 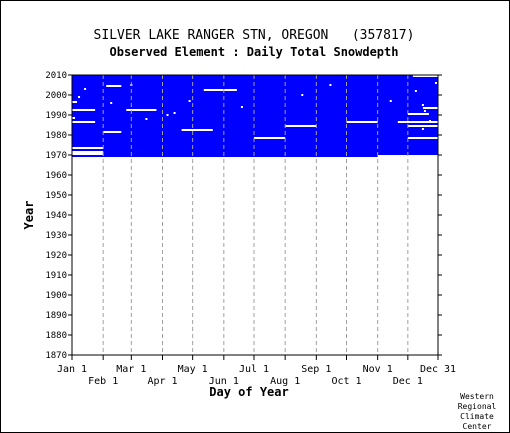 I want to click on credit-line: Regional, so click(x=477, y=406).